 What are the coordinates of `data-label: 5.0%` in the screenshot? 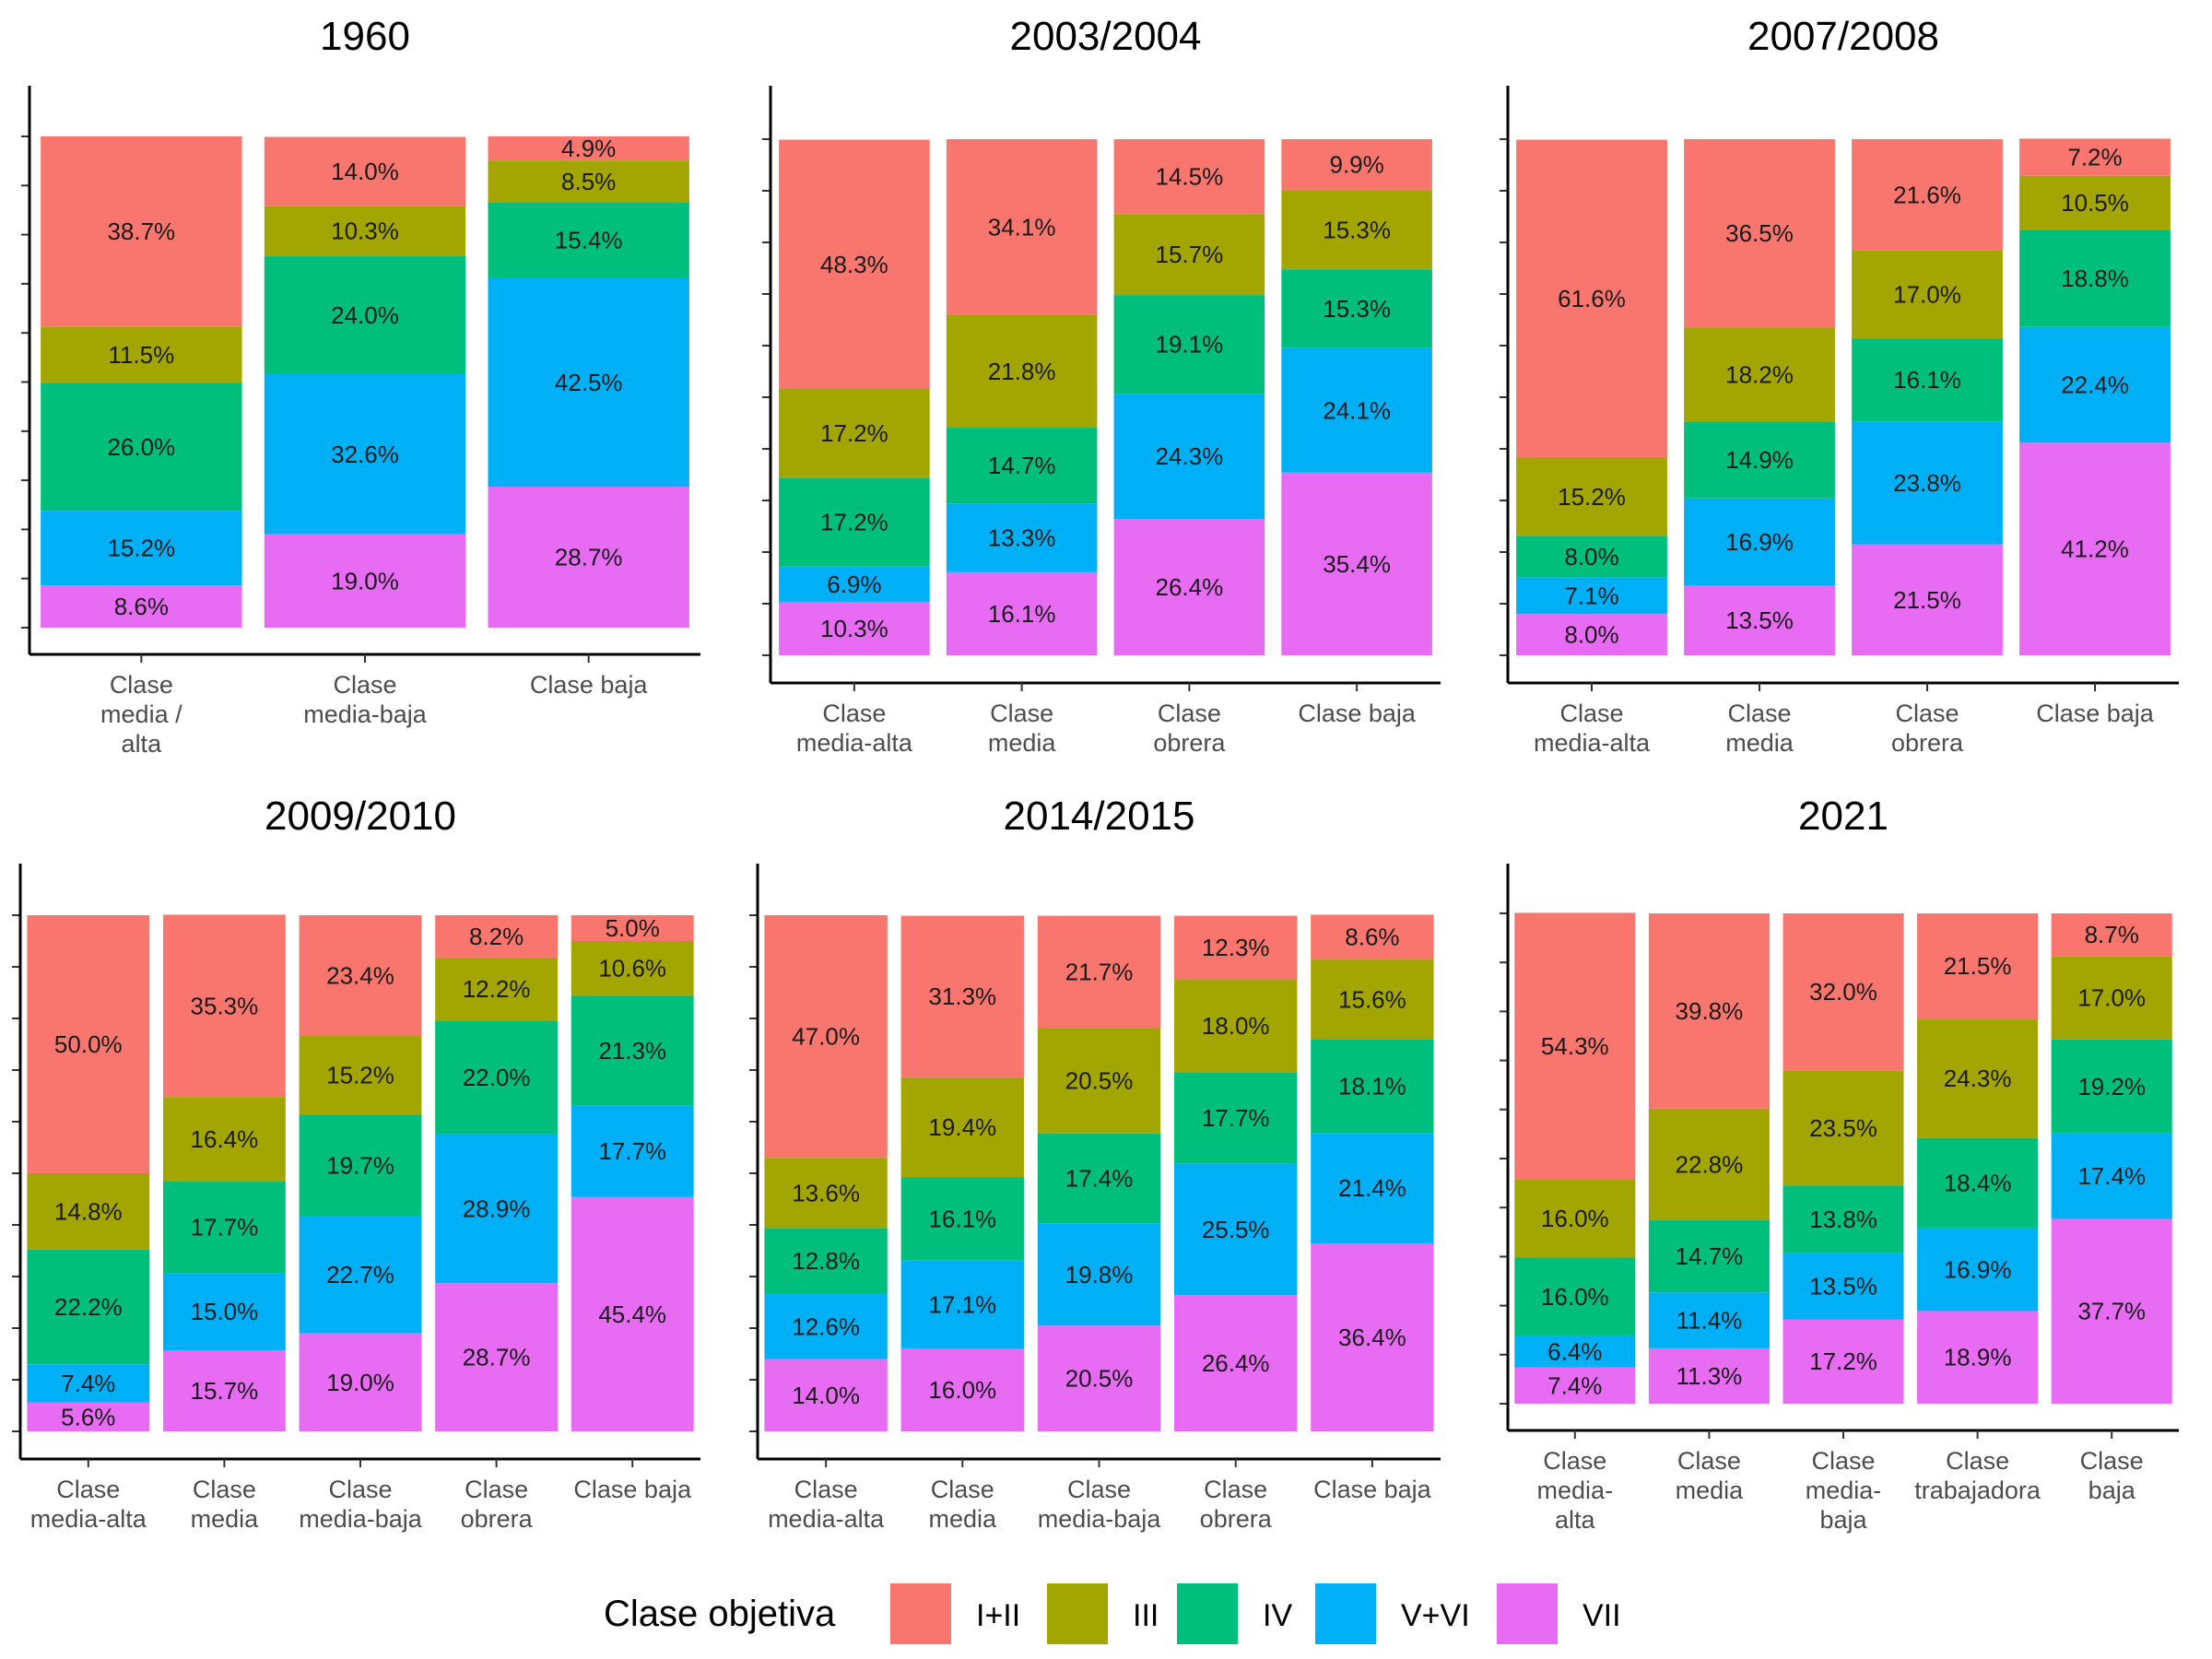 It's located at (633, 928).